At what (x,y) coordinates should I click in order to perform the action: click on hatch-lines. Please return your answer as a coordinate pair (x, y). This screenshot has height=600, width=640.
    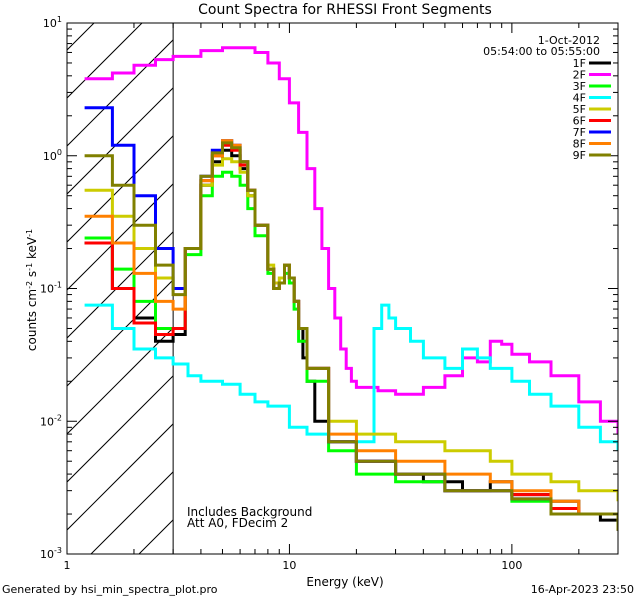
    Looking at the image, I should click on (120, 288).